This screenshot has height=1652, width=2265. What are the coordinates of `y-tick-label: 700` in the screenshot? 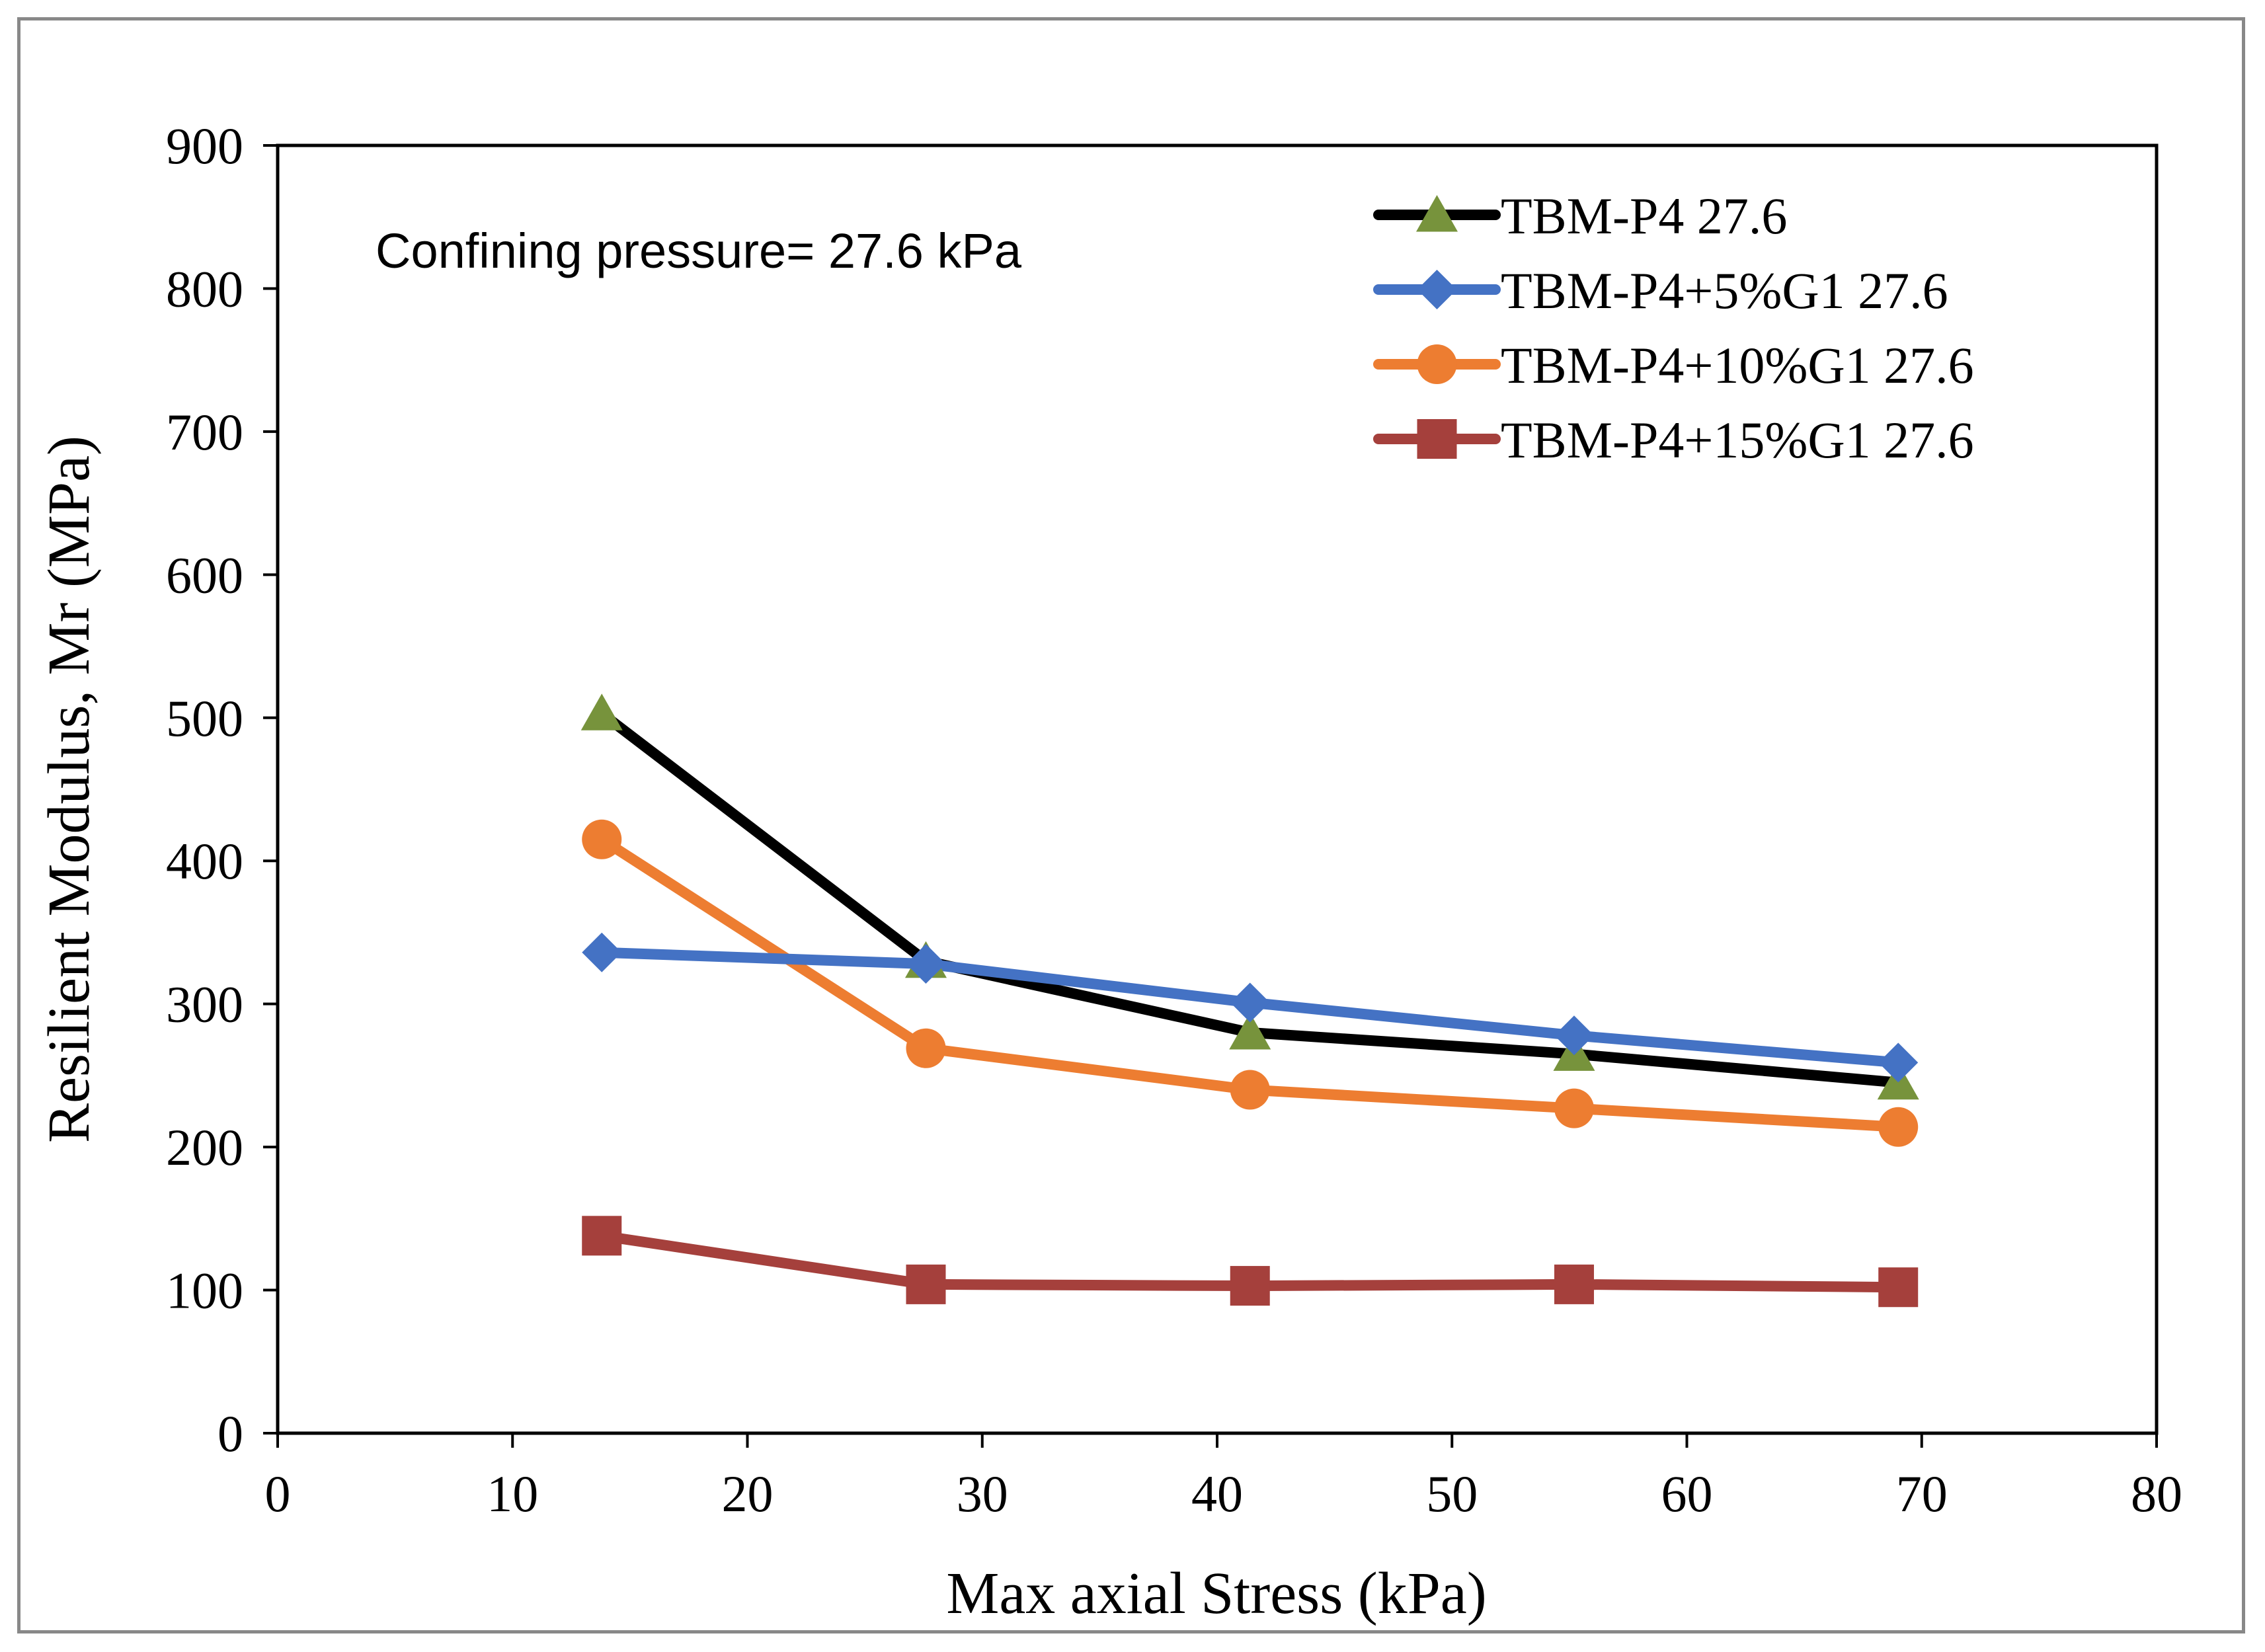 It's located at (204, 432).